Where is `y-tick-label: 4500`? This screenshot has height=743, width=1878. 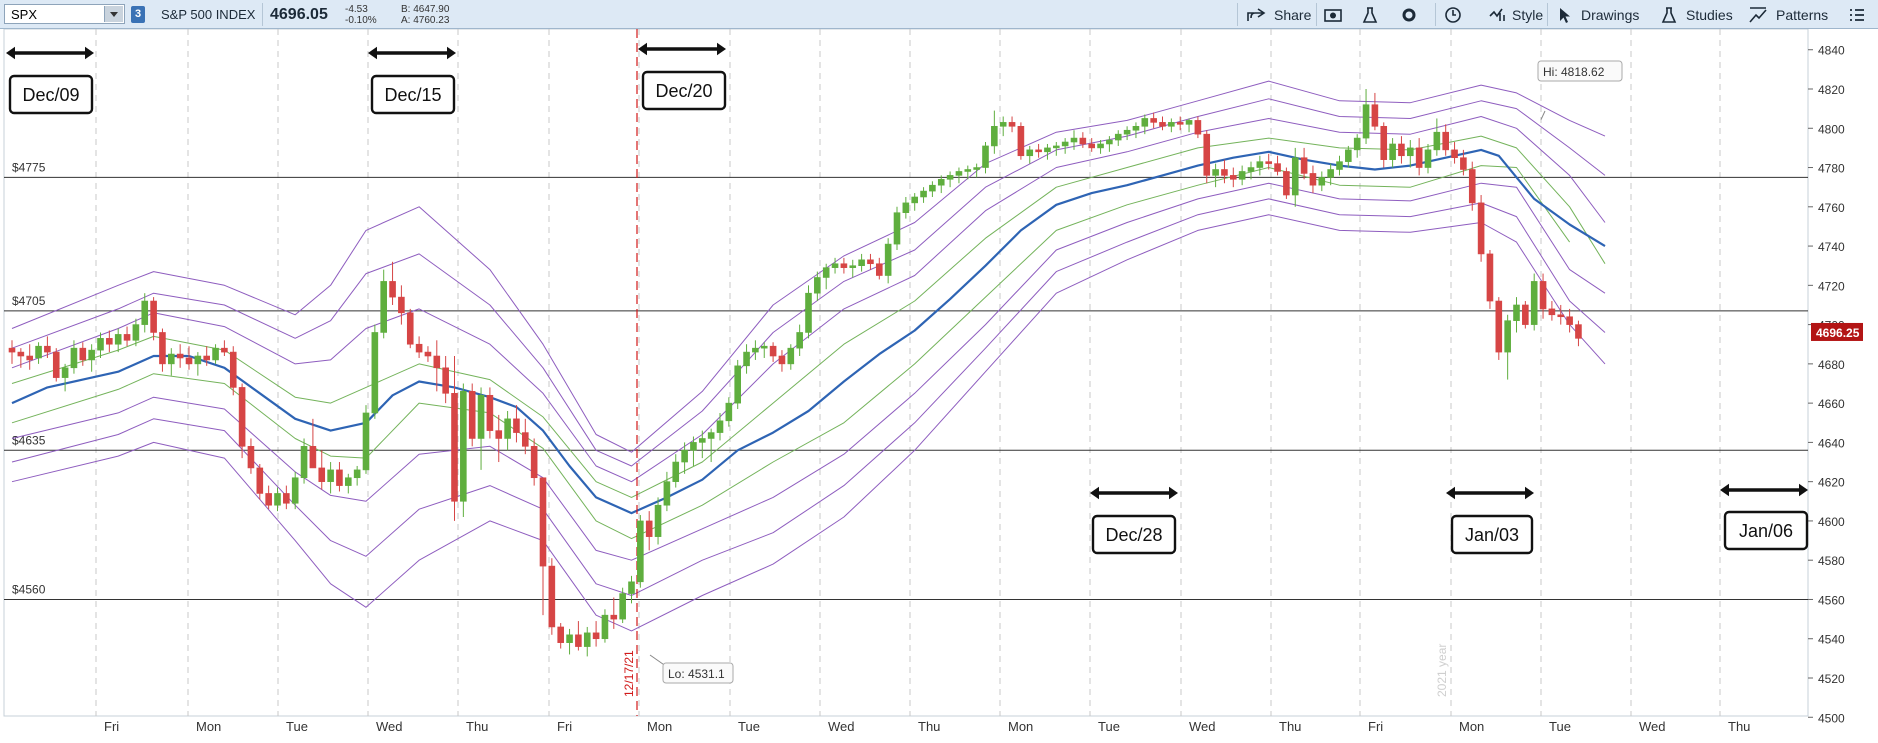 y-tick-label: 4500 is located at coordinates (1831, 718).